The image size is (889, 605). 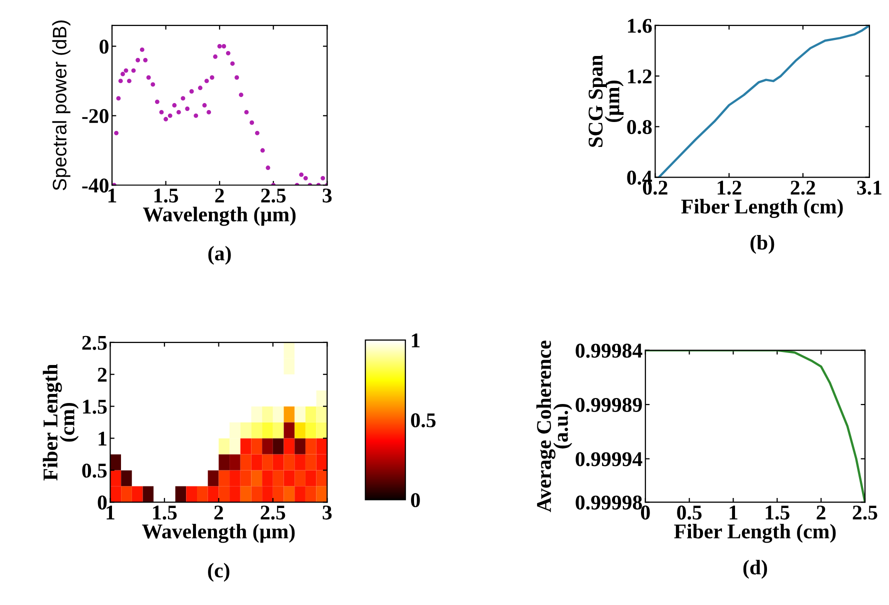 I want to click on x-tick-label: 0.5, so click(x=689, y=513).